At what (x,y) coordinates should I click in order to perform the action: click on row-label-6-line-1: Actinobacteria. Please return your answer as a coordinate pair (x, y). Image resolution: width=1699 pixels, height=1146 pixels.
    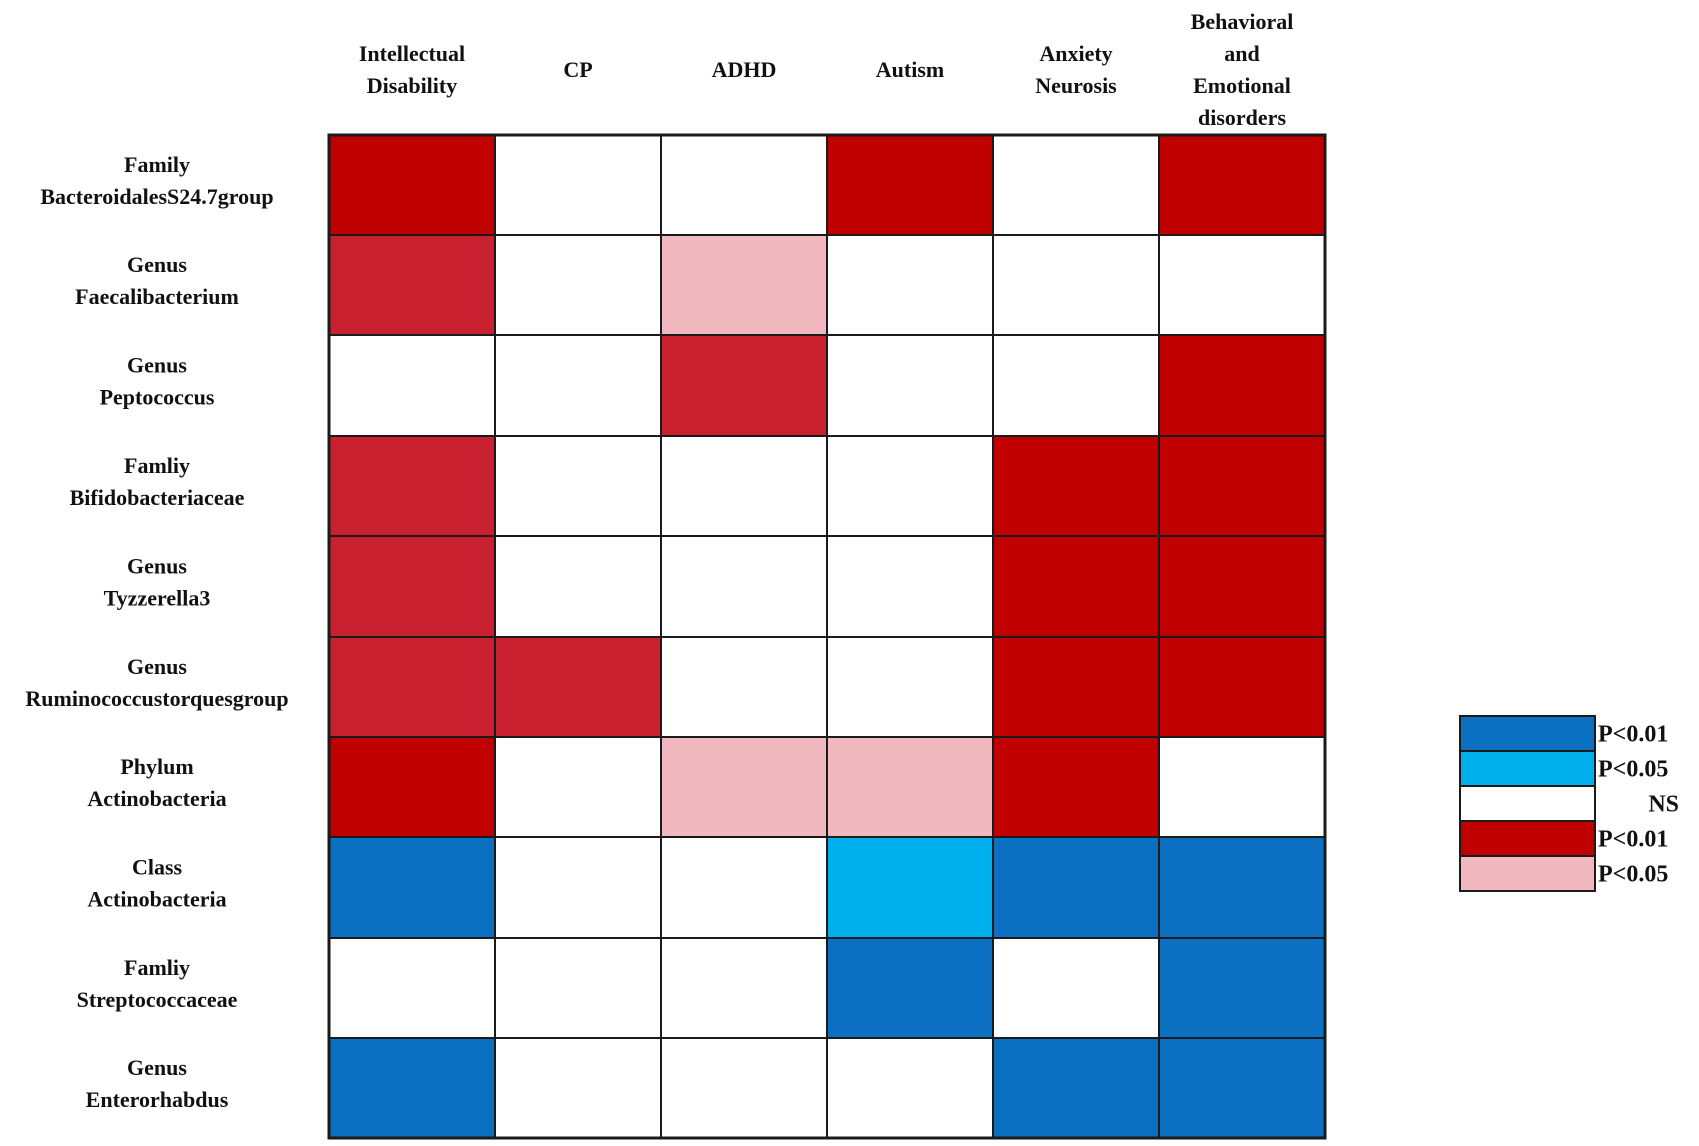
    Looking at the image, I should click on (156, 798).